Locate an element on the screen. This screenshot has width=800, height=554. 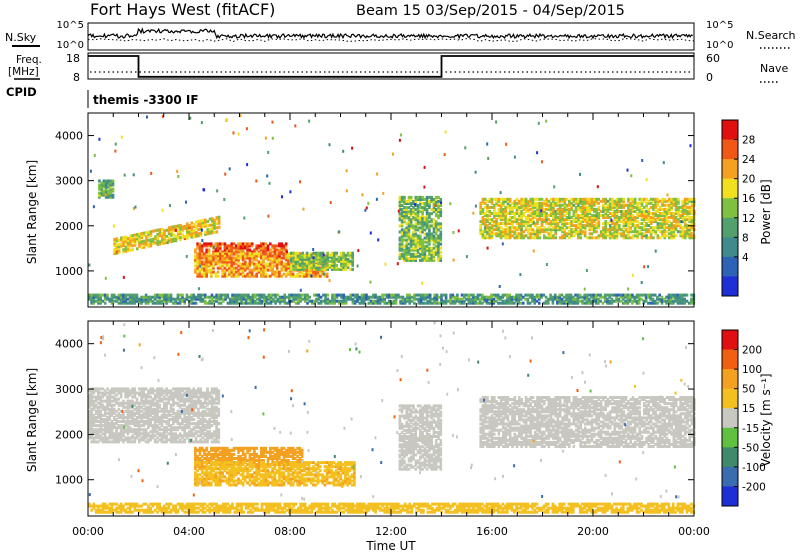
colorbar-tick-label: 4 is located at coordinates (745, 258).